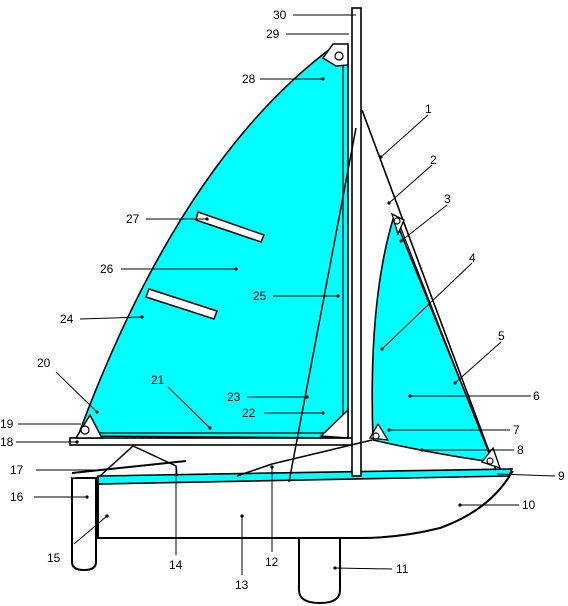  Describe the element at coordinates (472, 258) in the screenshot. I see `callout-4: 4` at that location.